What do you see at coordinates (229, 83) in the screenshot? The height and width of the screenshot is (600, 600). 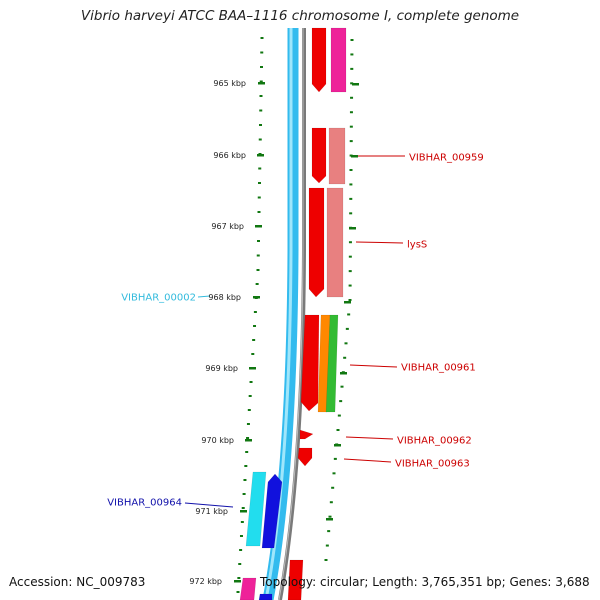 I see `tick-label: 965 kbp` at bounding box center [229, 83].